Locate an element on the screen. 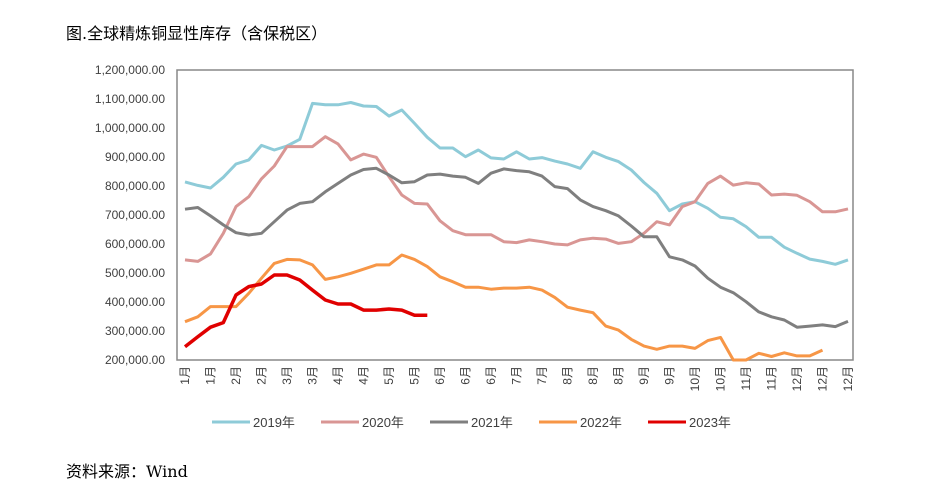  y-tick-label: 900,000.00 is located at coordinates (135, 157).